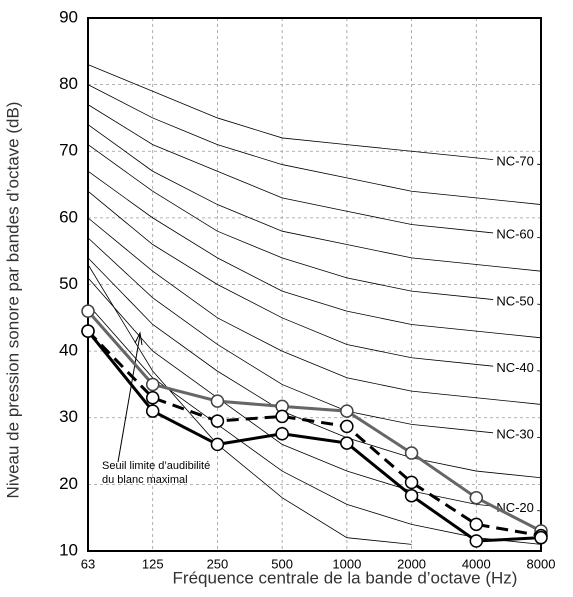 The width and height of the screenshot is (573, 597). What do you see at coordinates (218, 563) in the screenshot?
I see `x-tick-label: 250` at bounding box center [218, 563].